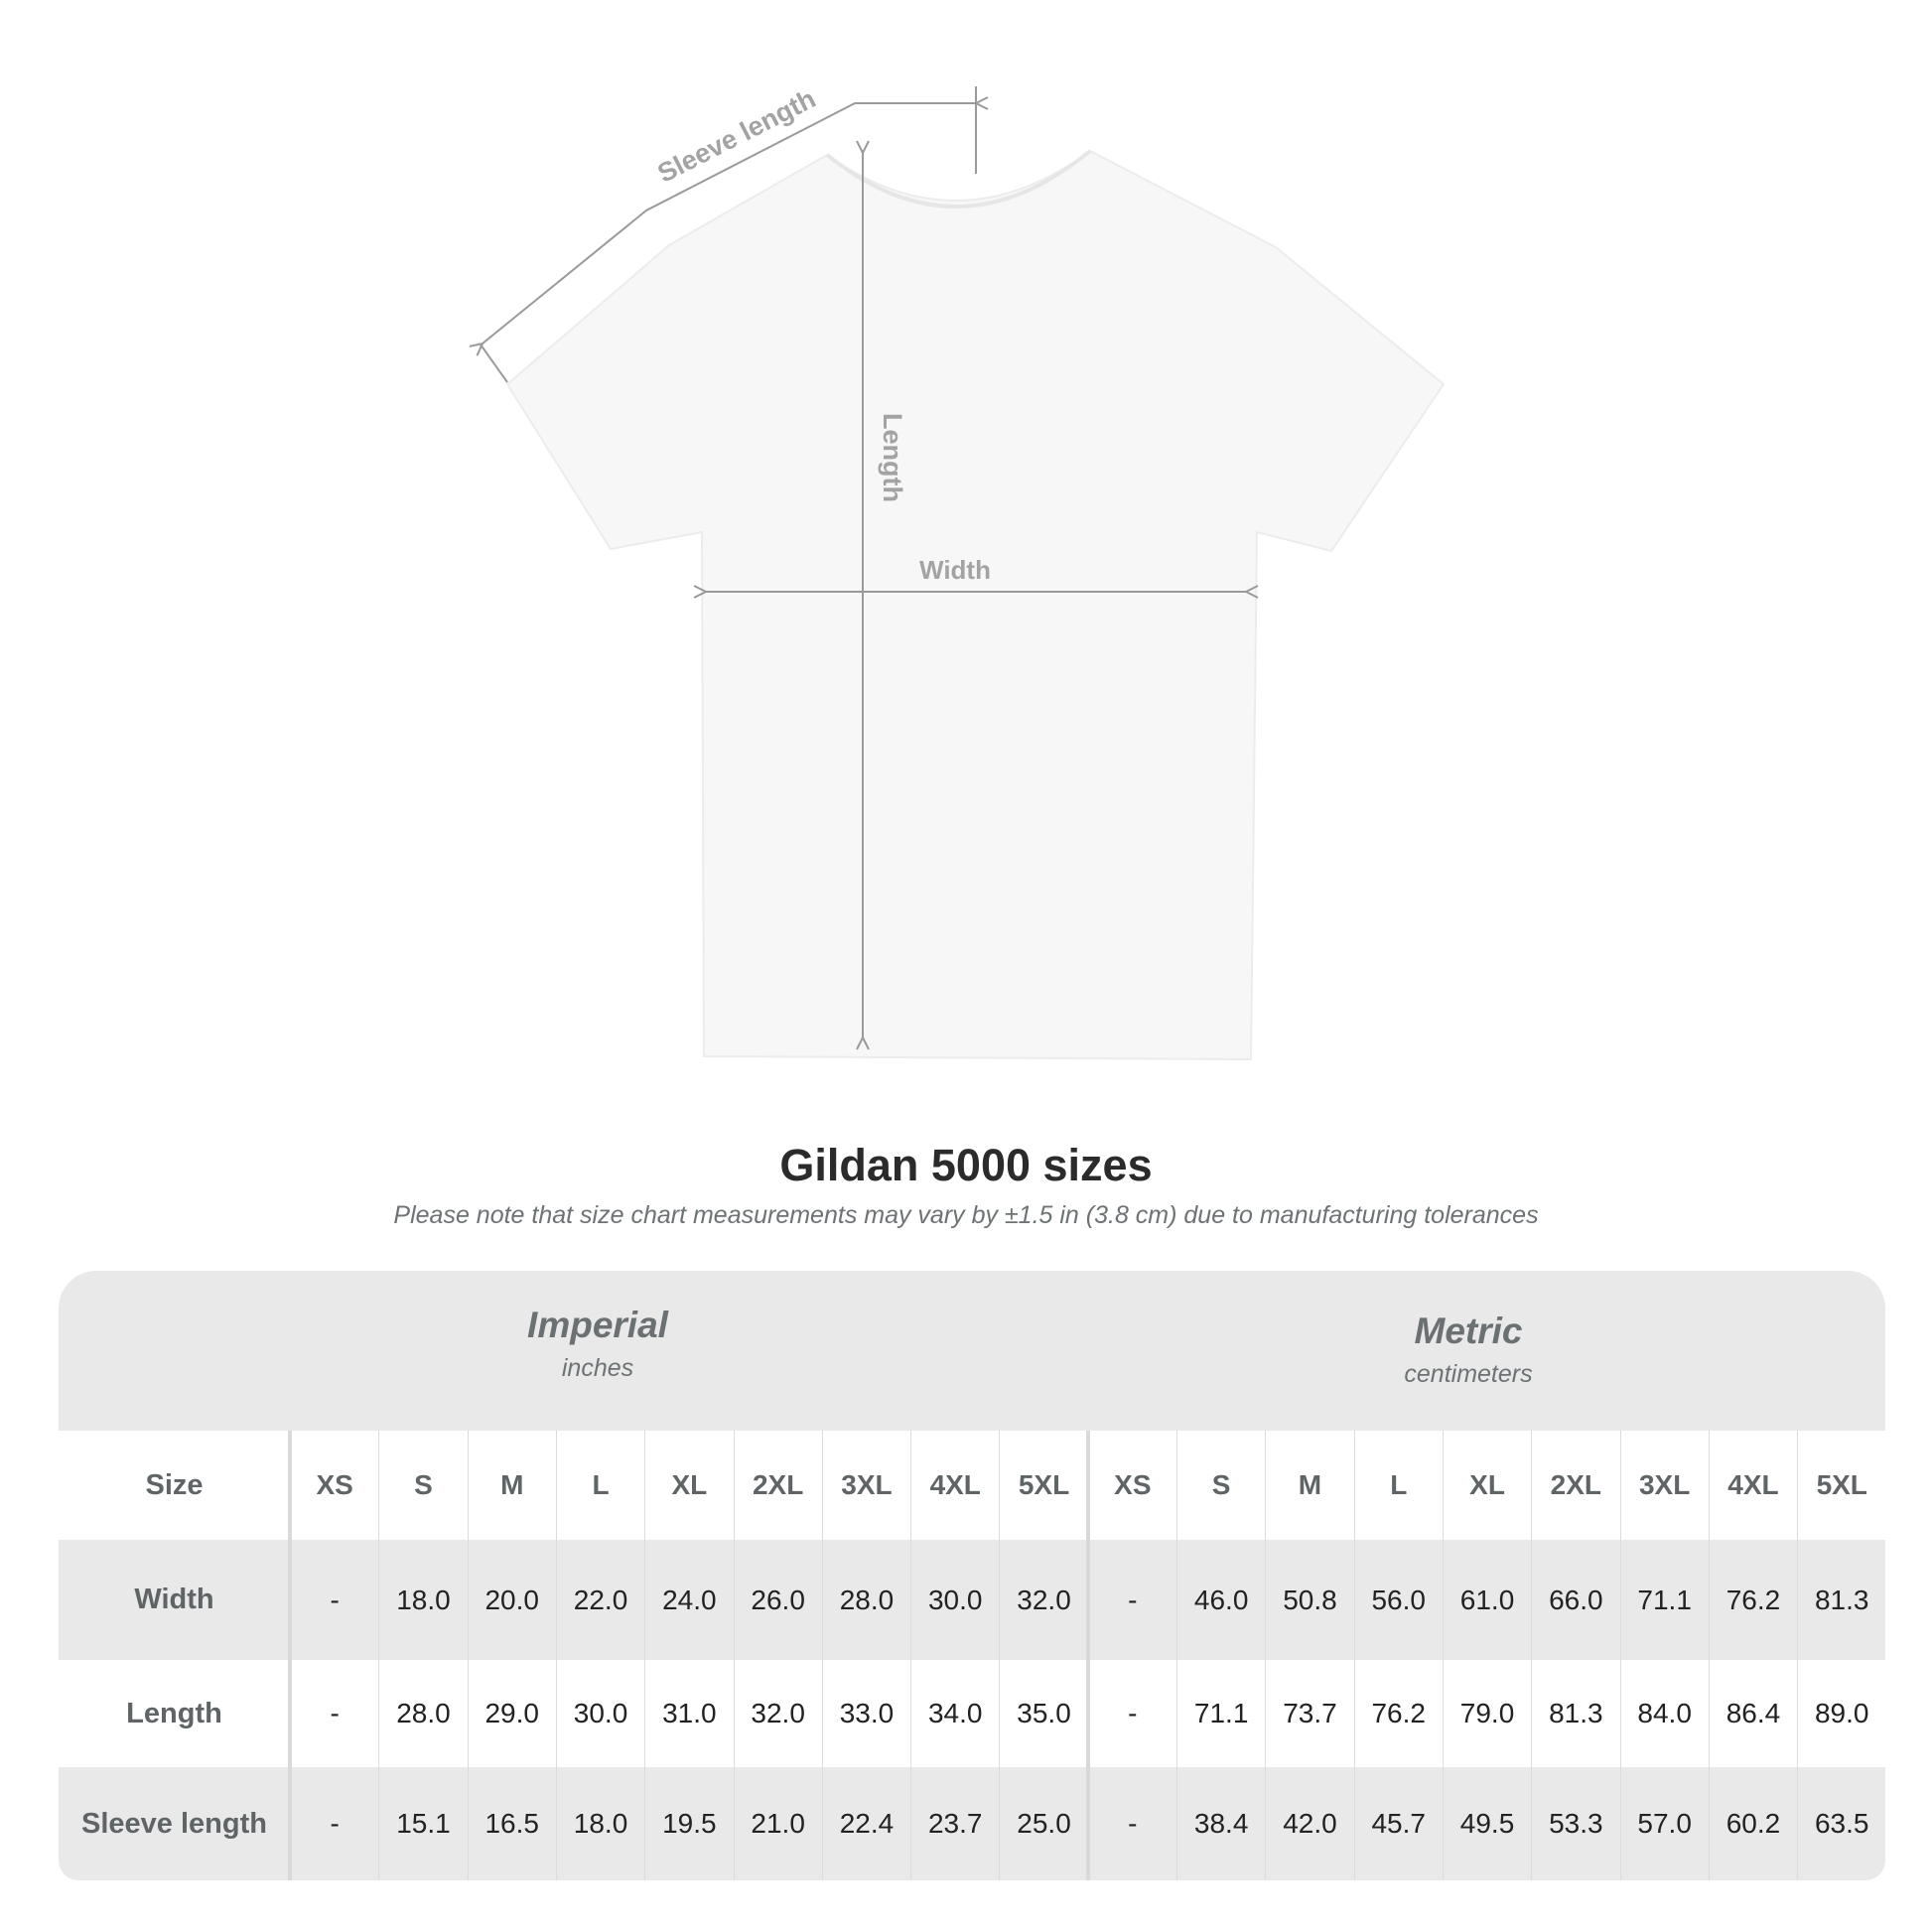 Image resolution: width=1932 pixels, height=1932 pixels. What do you see at coordinates (1220, 1486) in the screenshot?
I see `metric-size-header: S` at bounding box center [1220, 1486].